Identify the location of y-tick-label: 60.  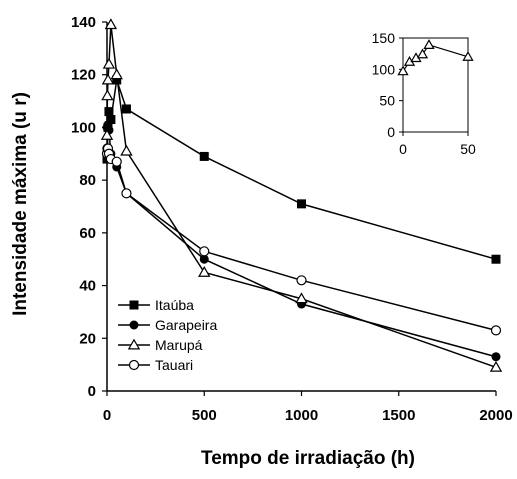
(87, 233).